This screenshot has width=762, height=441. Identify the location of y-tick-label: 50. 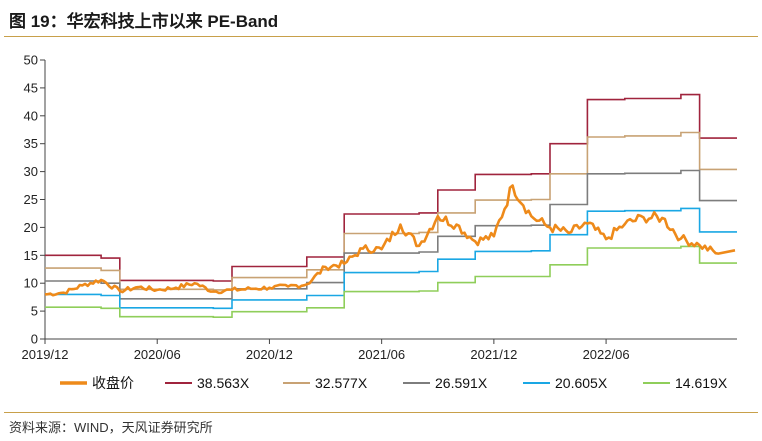
(31, 60).